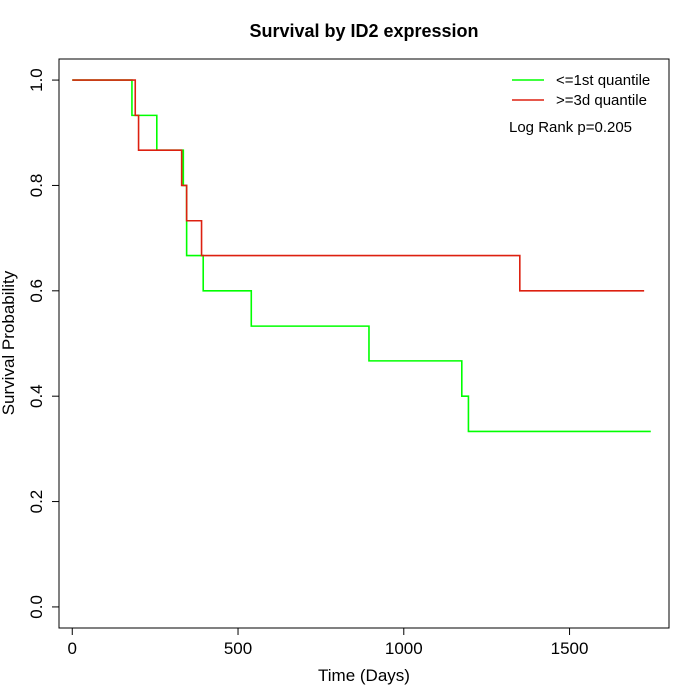 Image resolution: width=700 pixels, height=700 pixels. What do you see at coordinates (36, 80) in the screenshot?
I see `y-tick-label: 1.0` at bounding box center [36, 80].